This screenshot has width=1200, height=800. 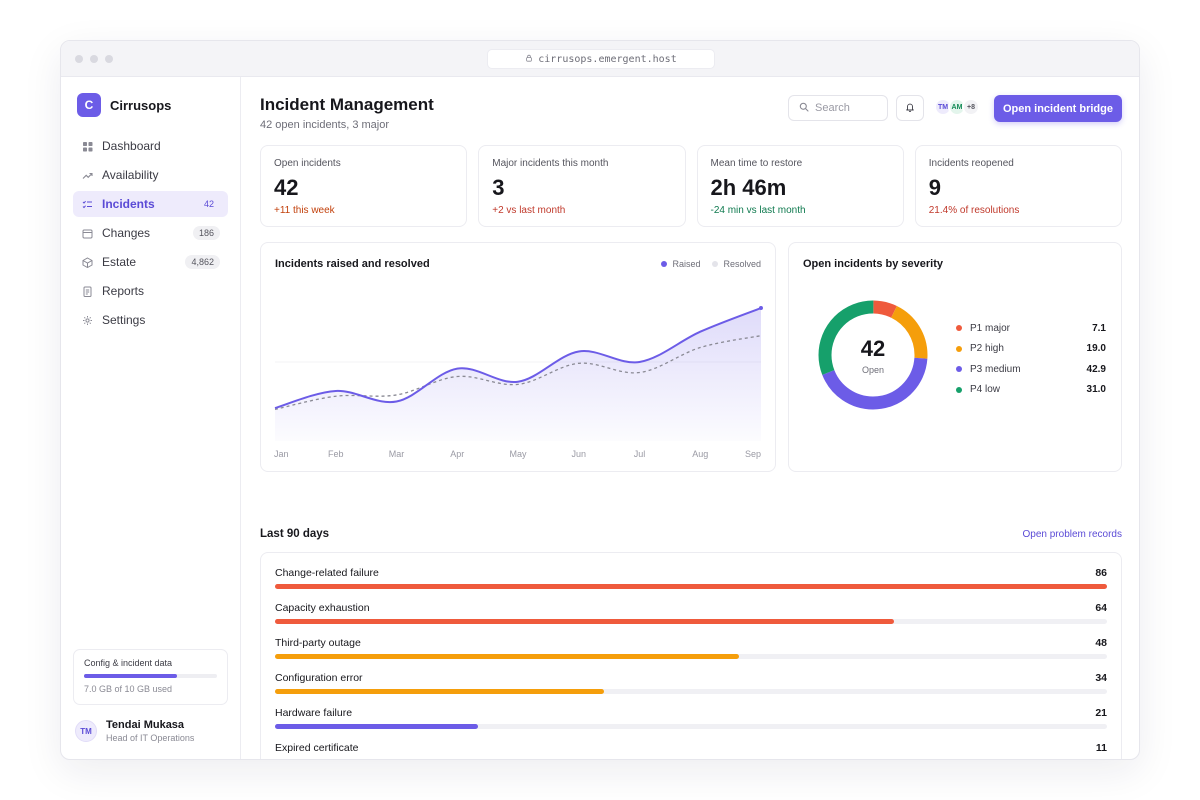 What do you see at coordinates (150, 233) in the screenshot?
I see `sidebar-item-changes: Changes 186` at bounding box center [150, 233].